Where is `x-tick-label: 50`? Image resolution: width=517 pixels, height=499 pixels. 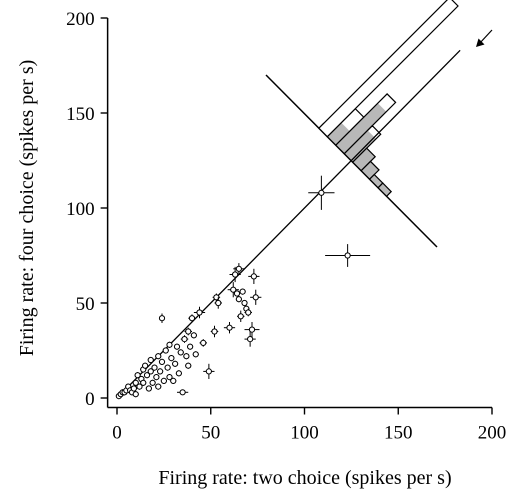 x-tick-label: 50 is located at coordinates (210, 433).